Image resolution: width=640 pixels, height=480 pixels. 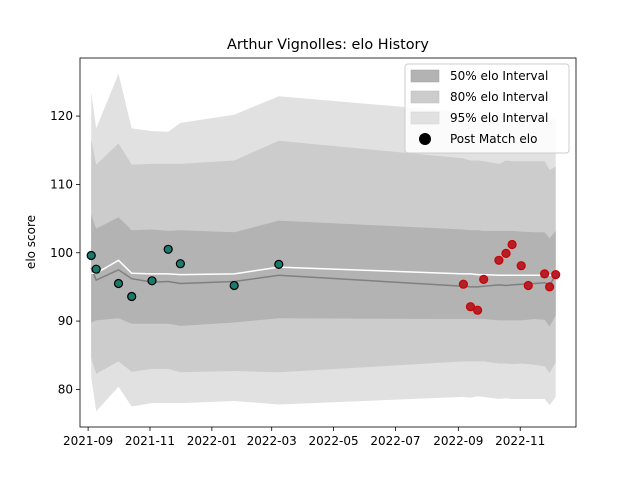 I want to click on x-tick-label-7: 2022-11, so click(x=520, y=441).